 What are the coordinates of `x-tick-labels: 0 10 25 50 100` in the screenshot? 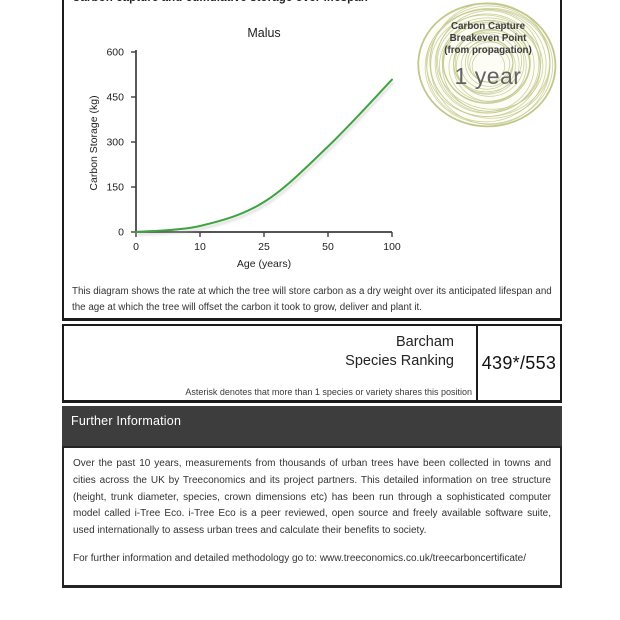 It's located at (267, 247).